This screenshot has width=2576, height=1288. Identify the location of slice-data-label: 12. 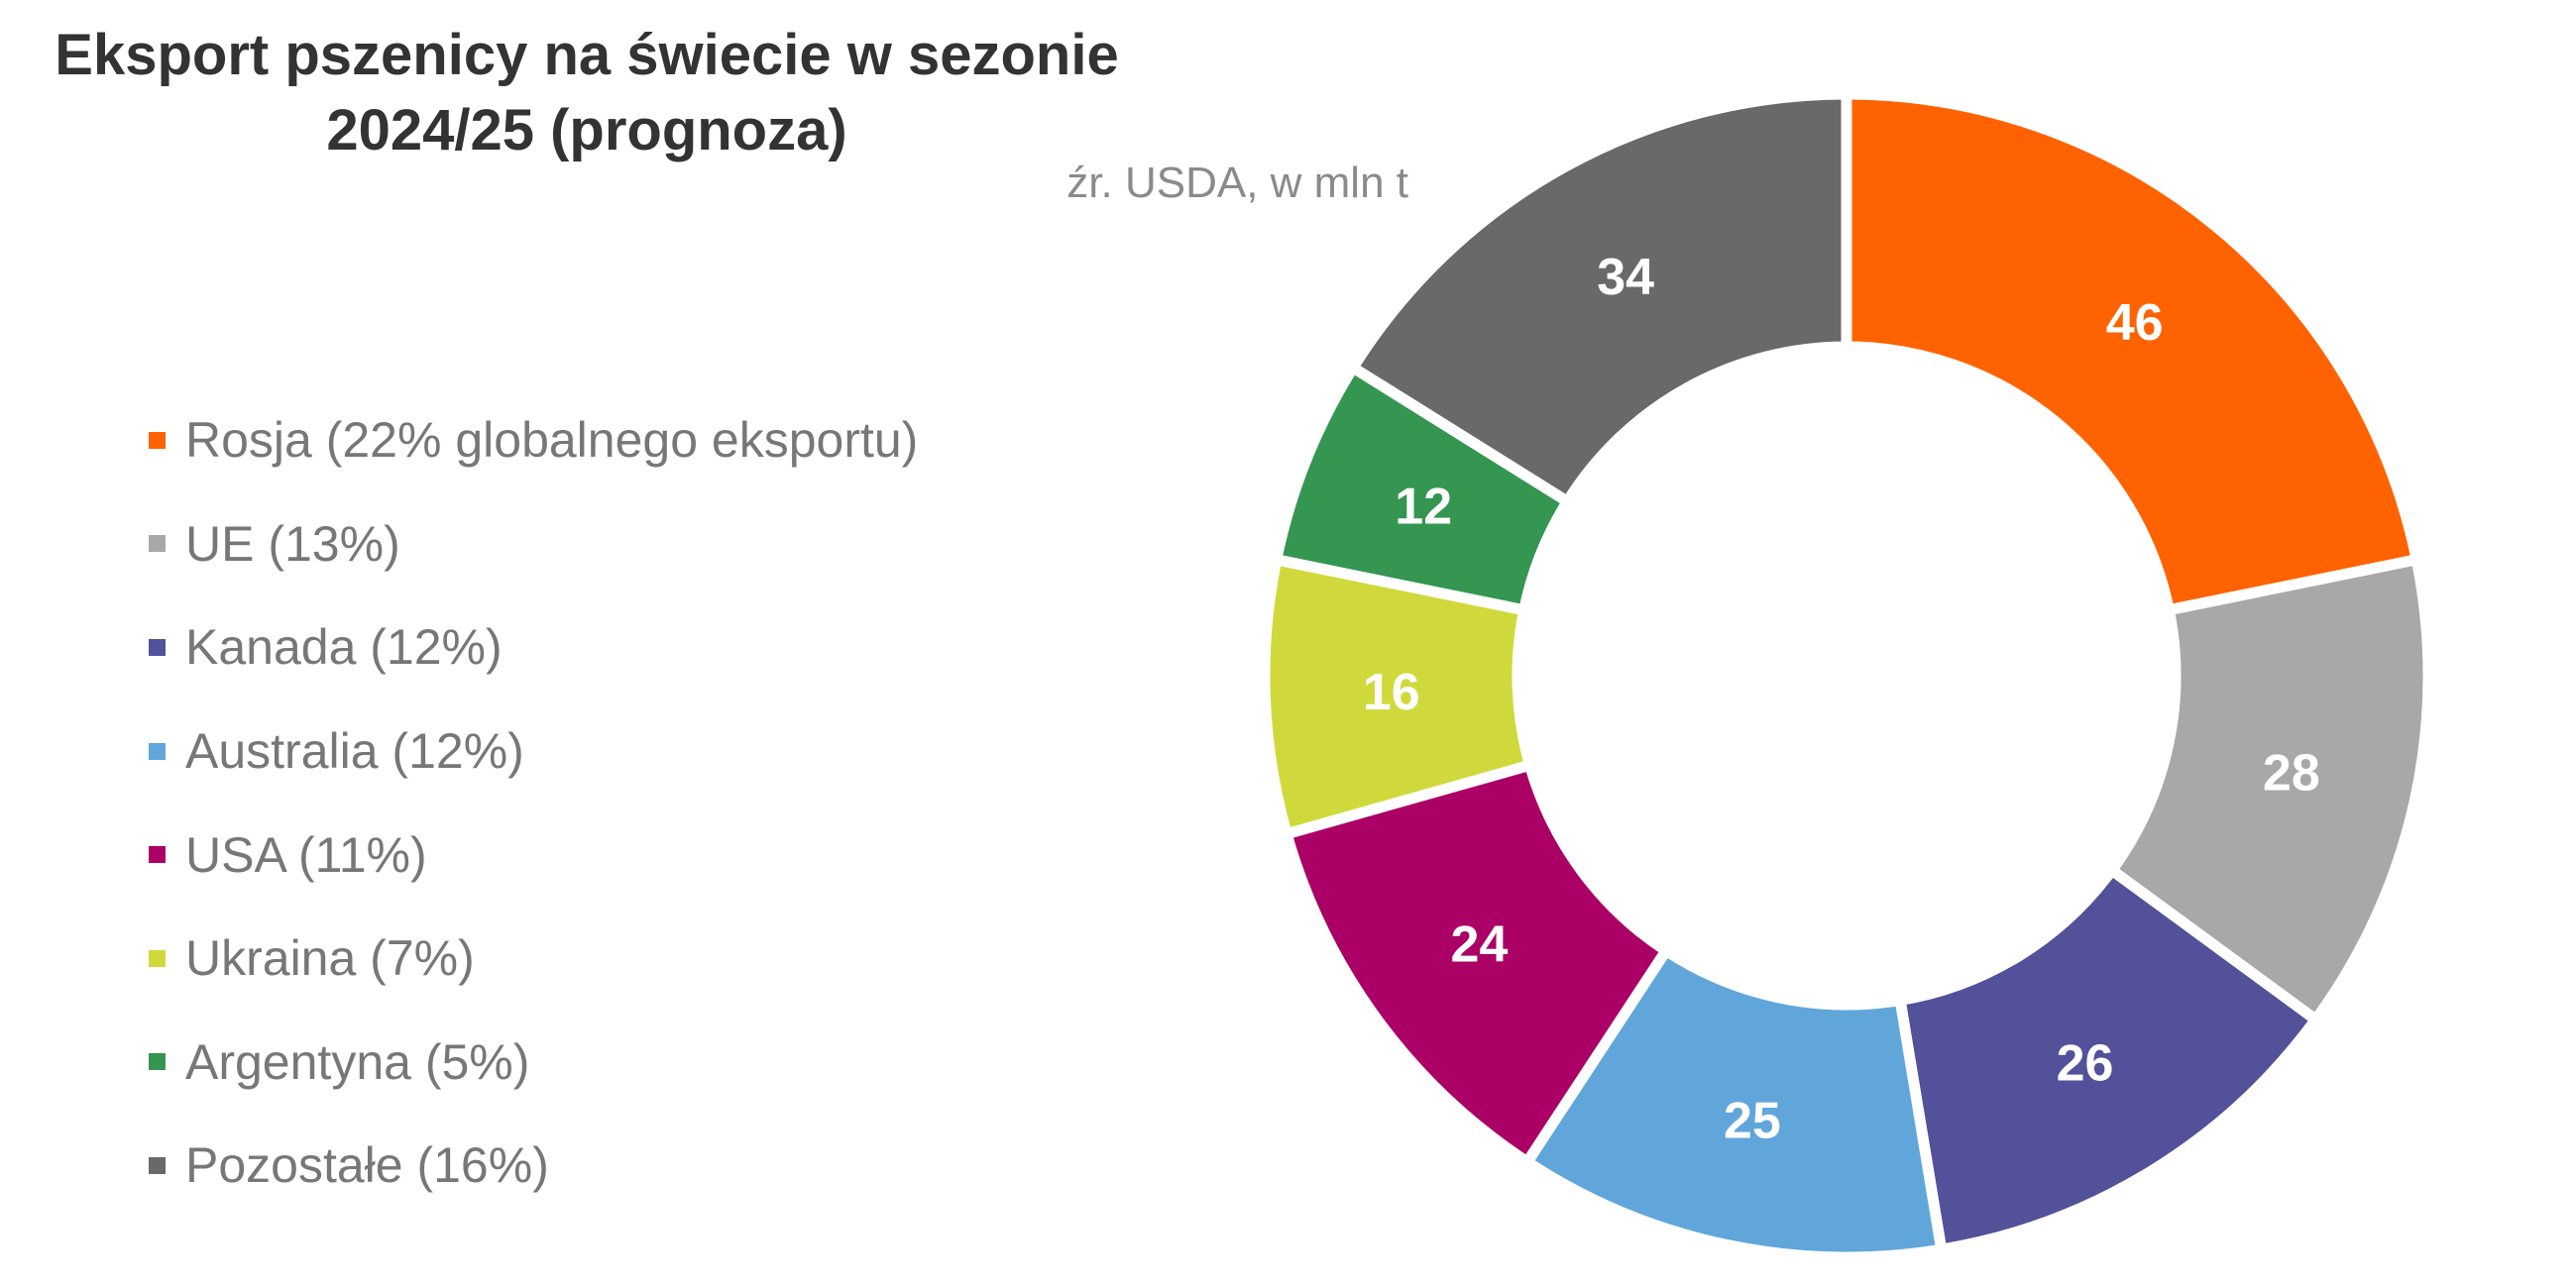
(1423, 507).